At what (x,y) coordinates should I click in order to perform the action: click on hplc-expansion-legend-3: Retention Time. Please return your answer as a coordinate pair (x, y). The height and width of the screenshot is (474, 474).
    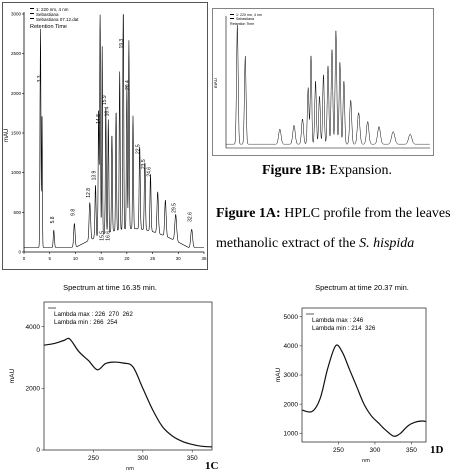
    Looking at the image, I should click on (242, 24).